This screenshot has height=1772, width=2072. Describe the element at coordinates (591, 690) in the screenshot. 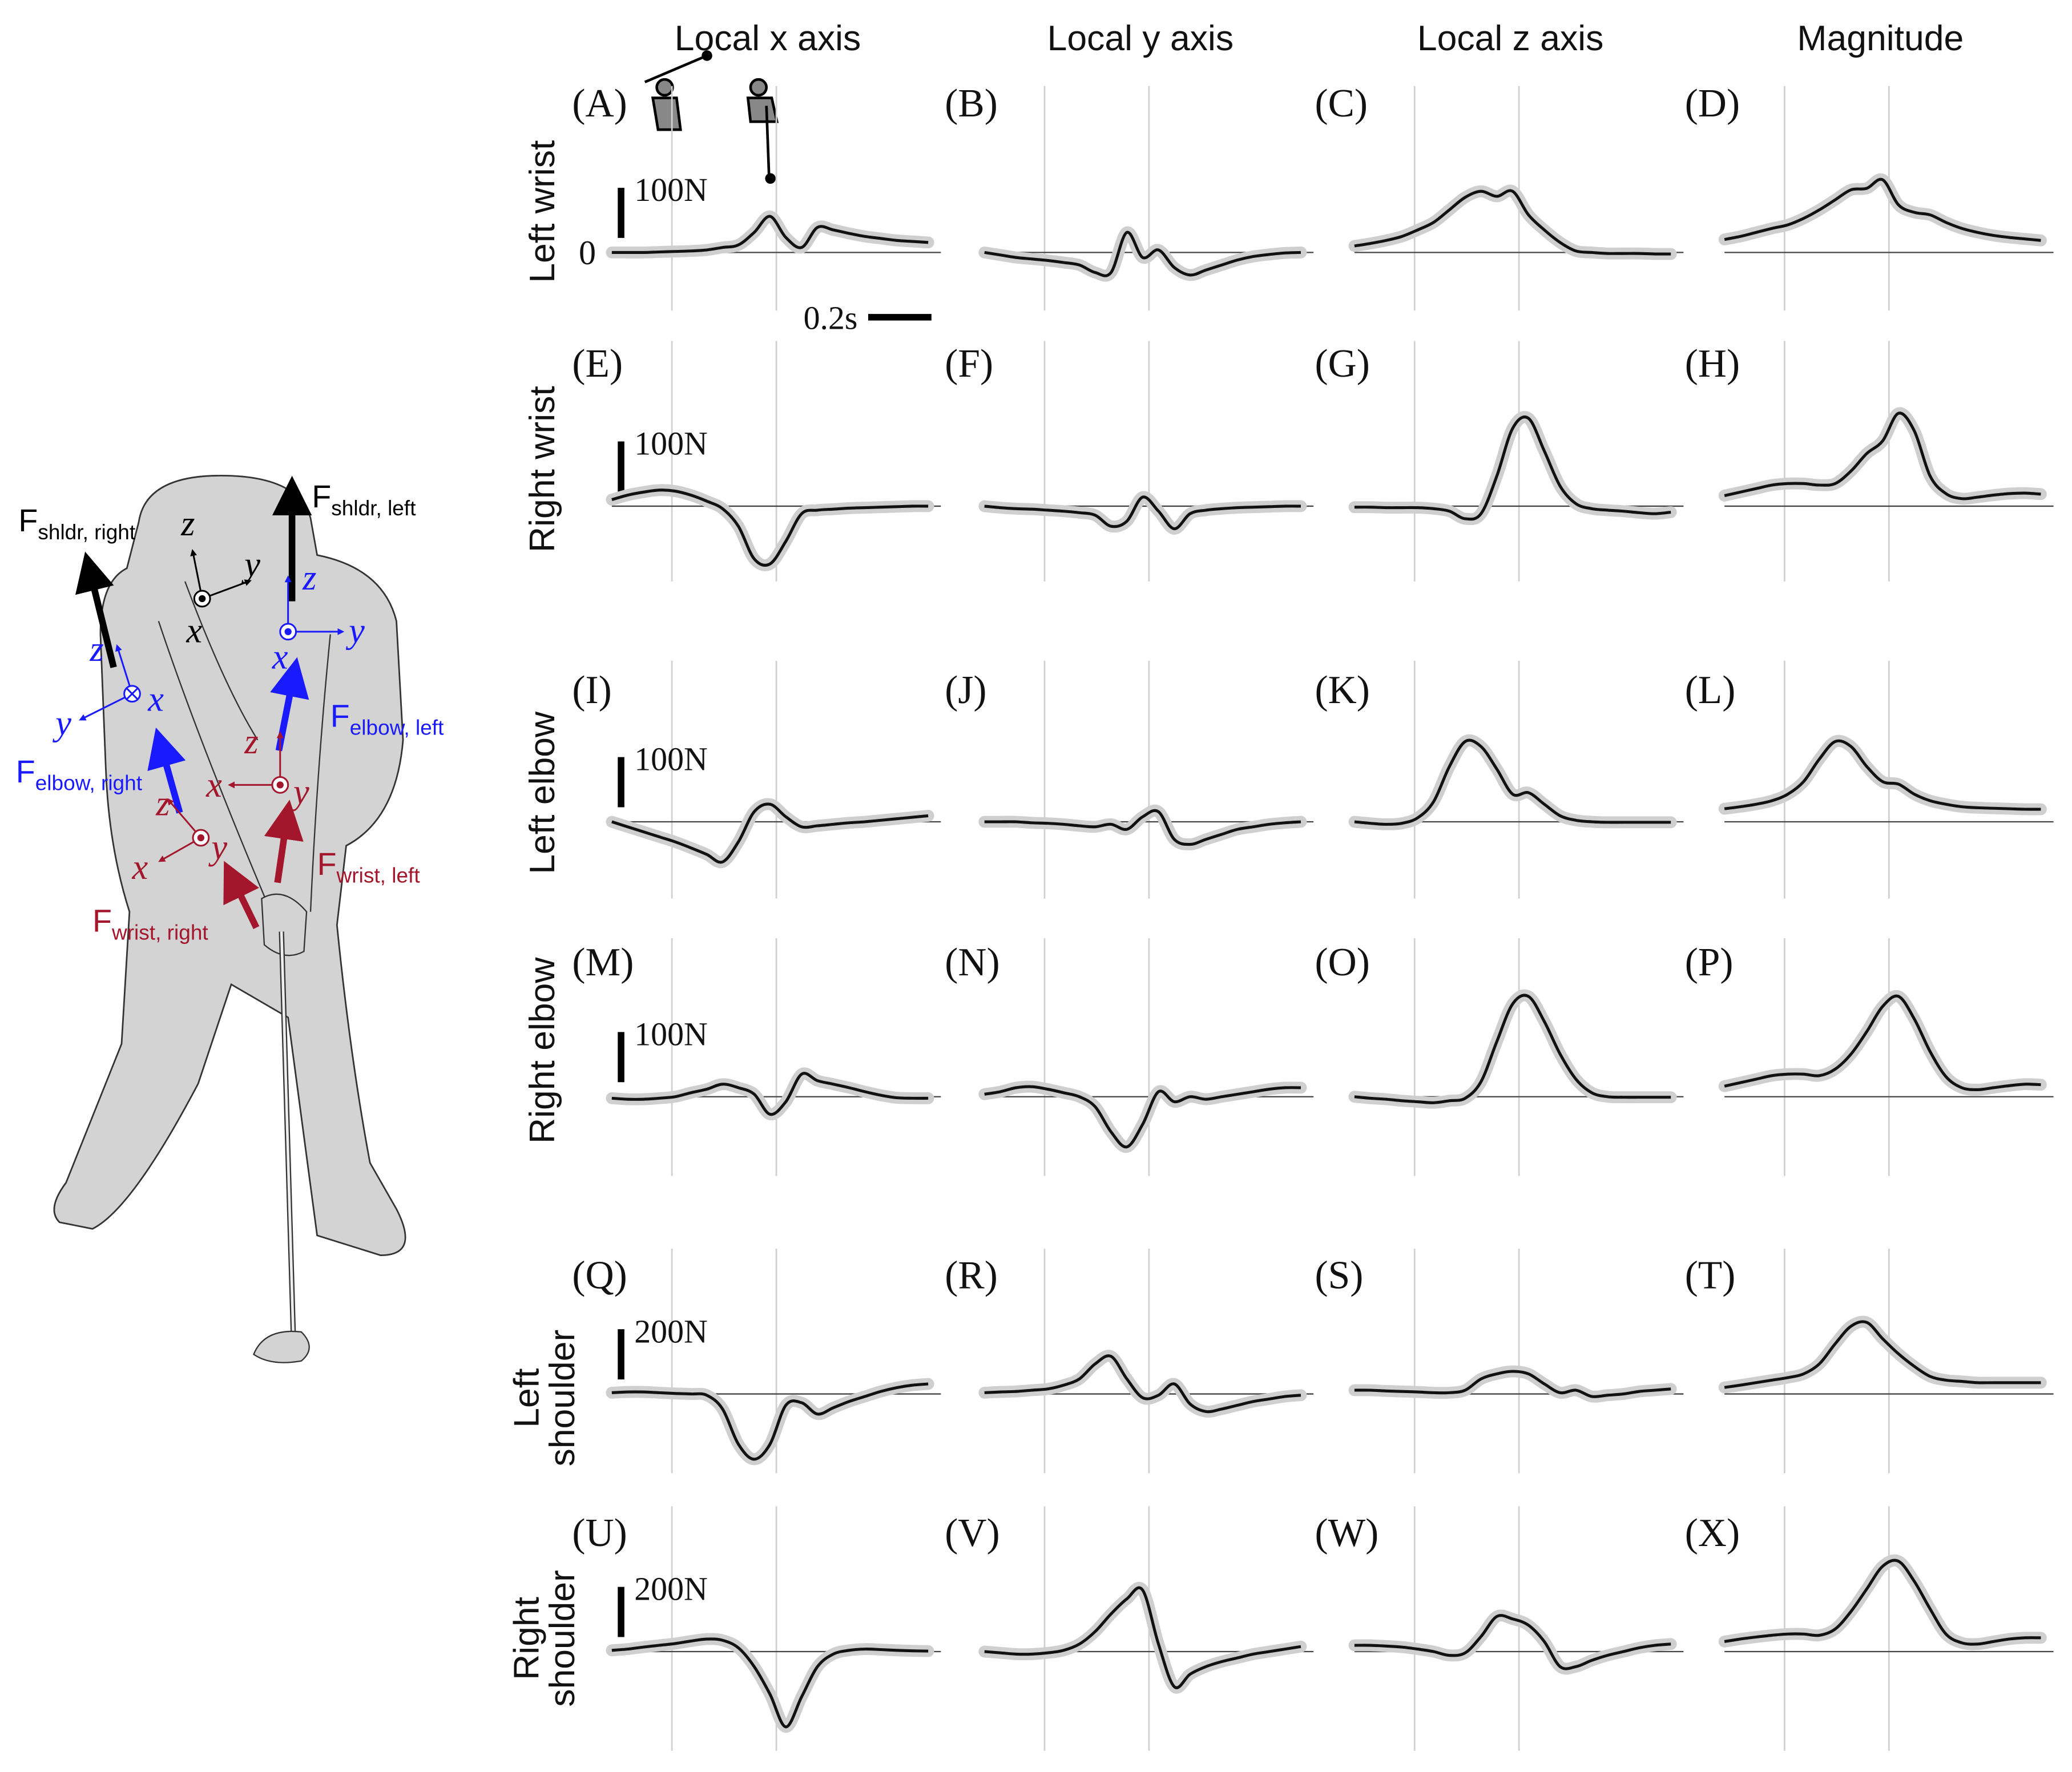

I see `panel-label: (I)` at that location.